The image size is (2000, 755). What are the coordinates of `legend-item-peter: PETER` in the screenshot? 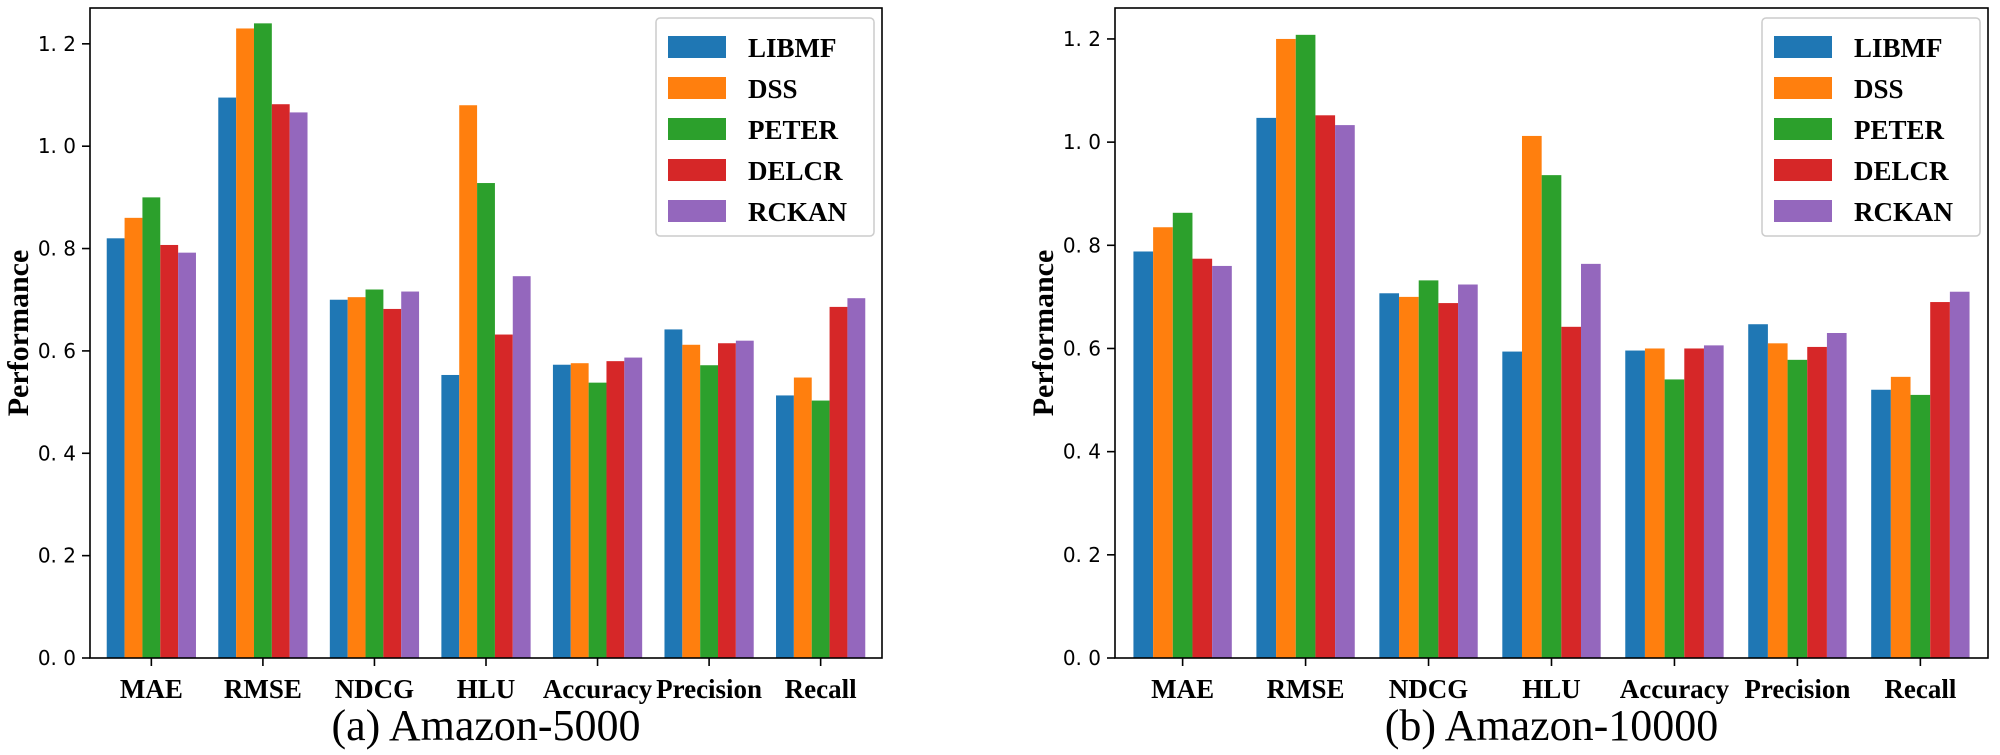 It's located at (1859, 130).